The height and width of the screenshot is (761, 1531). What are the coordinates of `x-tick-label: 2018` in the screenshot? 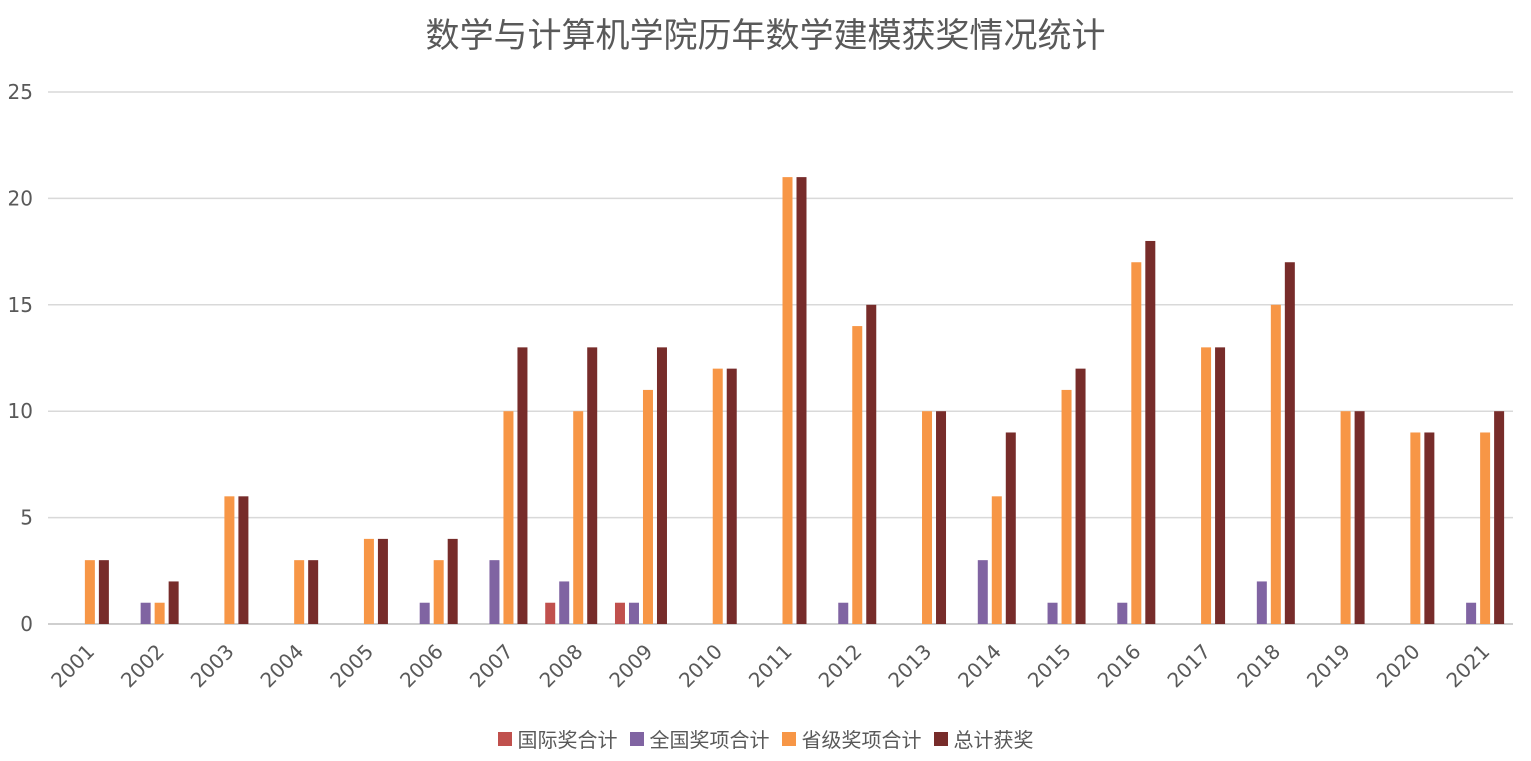 It's located at (1258, 665).